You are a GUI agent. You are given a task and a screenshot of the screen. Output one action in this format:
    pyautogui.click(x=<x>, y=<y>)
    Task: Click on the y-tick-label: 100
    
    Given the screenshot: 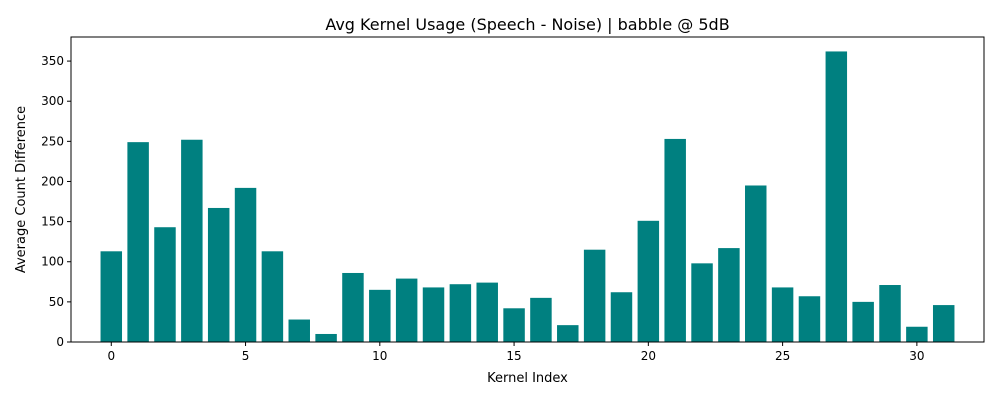 What is the action you would take?
    pyautogui.click(x=52, y=262)
    